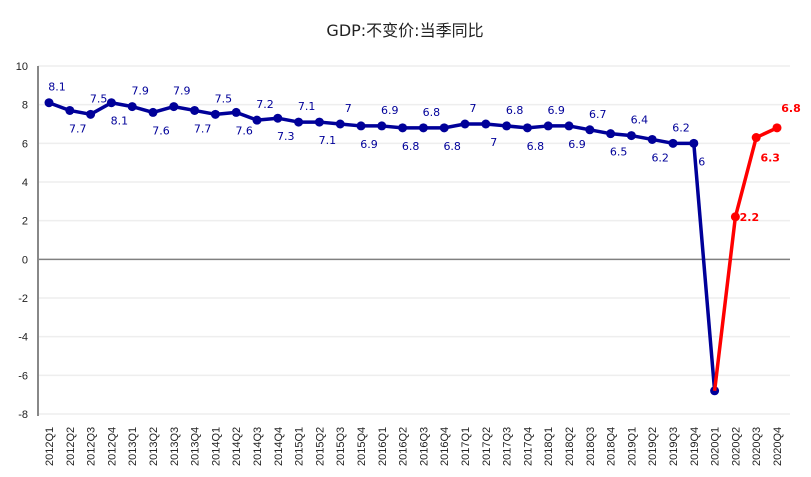 The image size is (811, 477). I want to click on x-tick-label: 2014Q4, so click(279, 446).